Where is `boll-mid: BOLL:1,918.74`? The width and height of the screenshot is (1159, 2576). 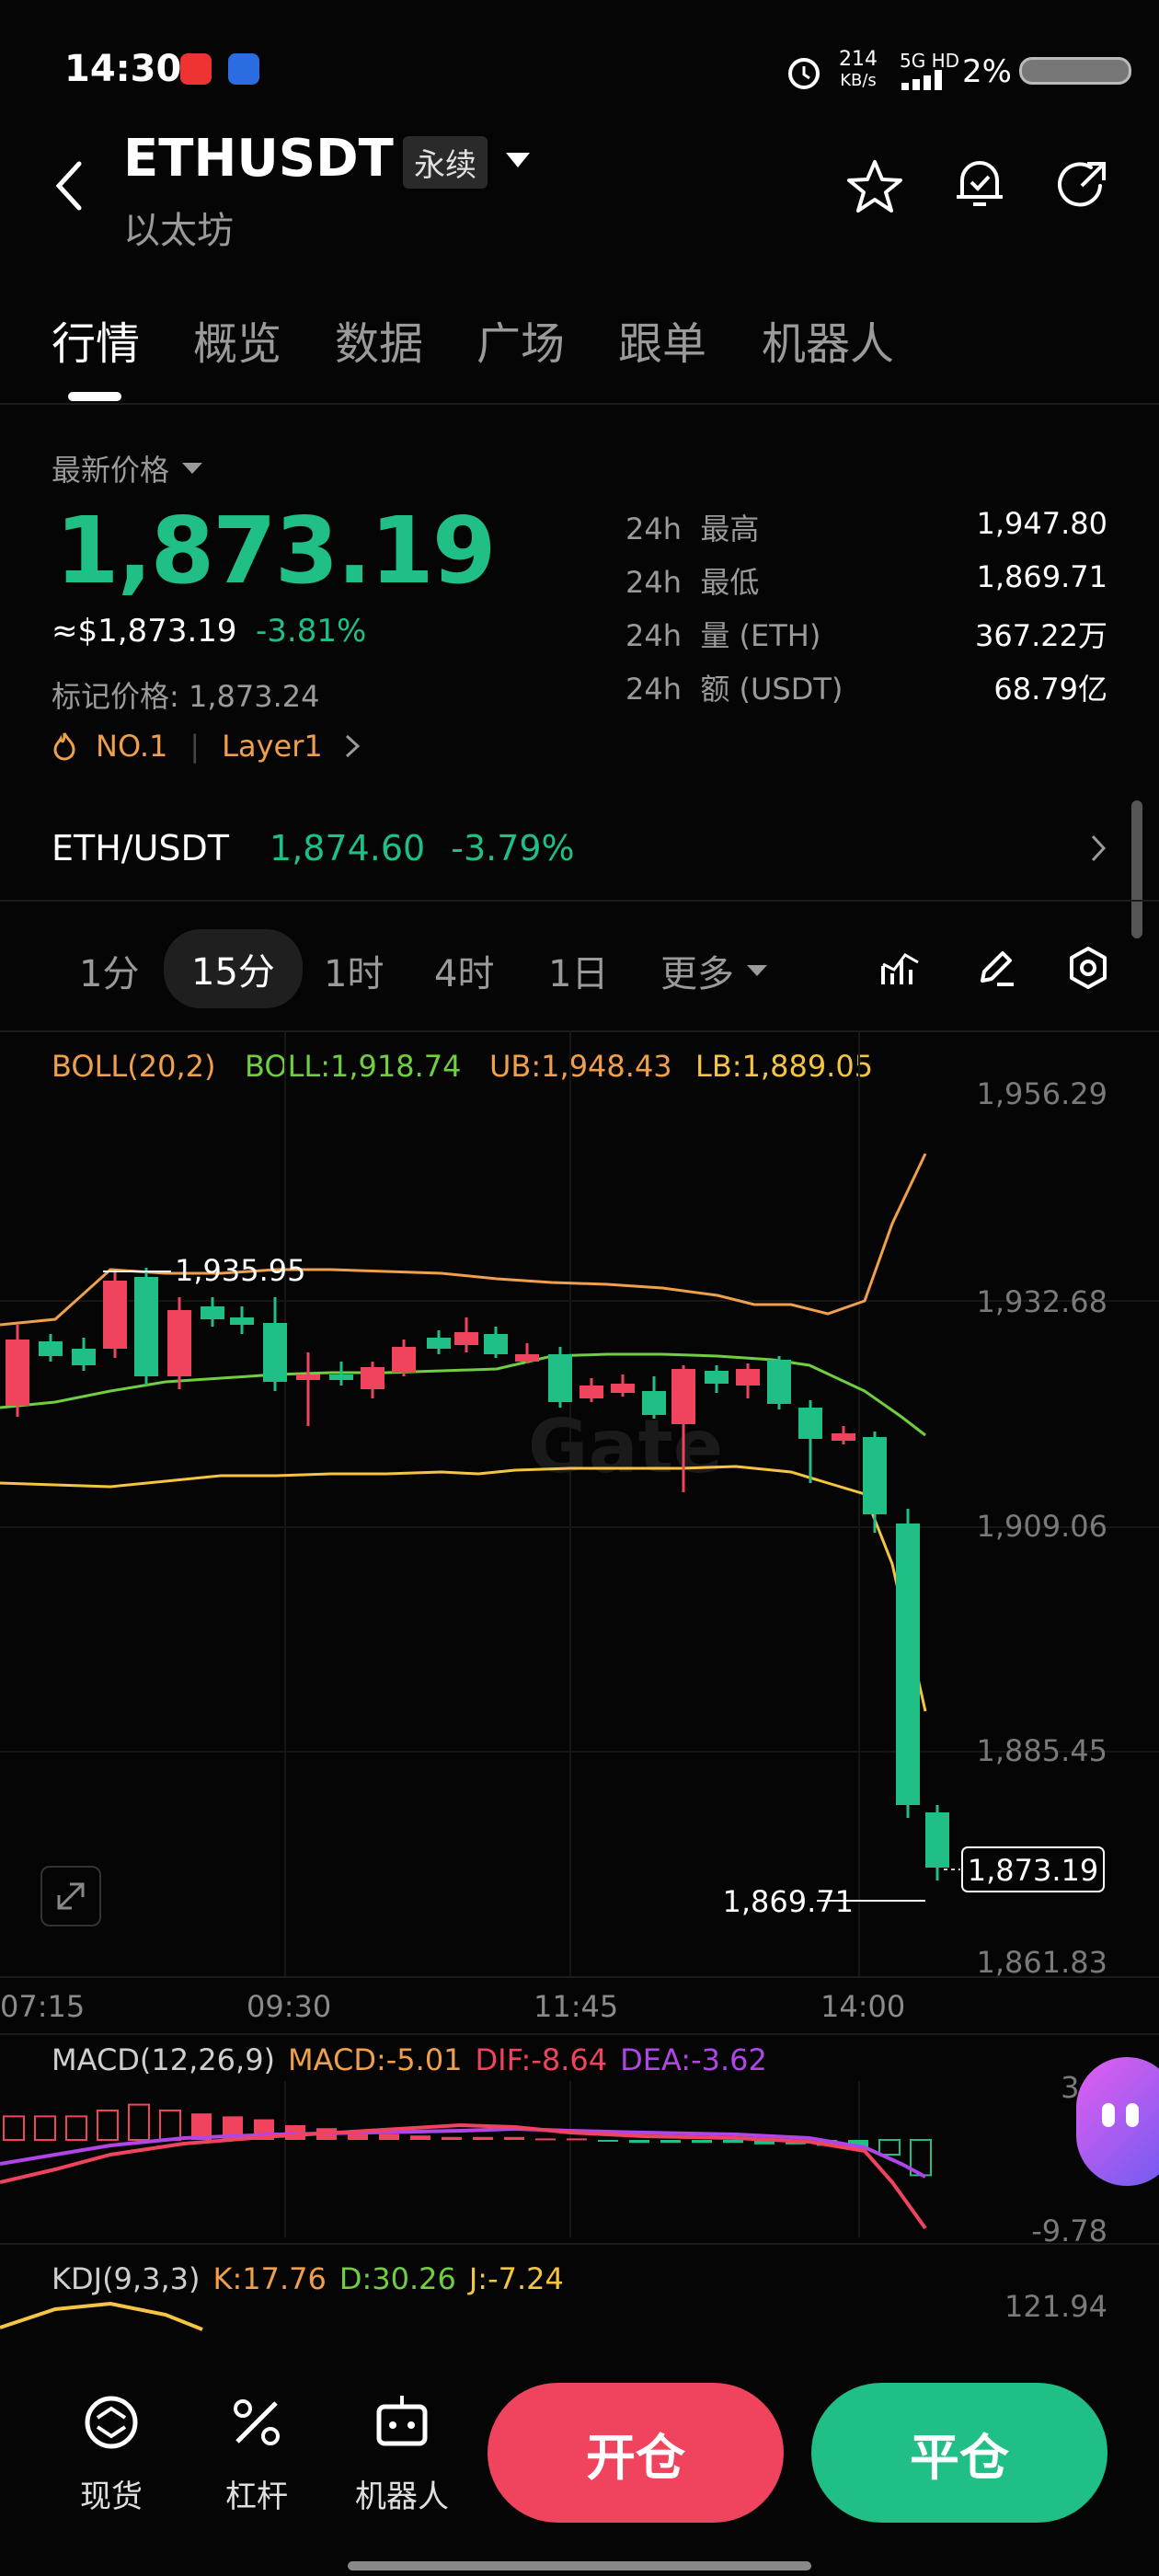 boll-mid: BOLL:1,918.74 is located at coordinates (353, 1066).